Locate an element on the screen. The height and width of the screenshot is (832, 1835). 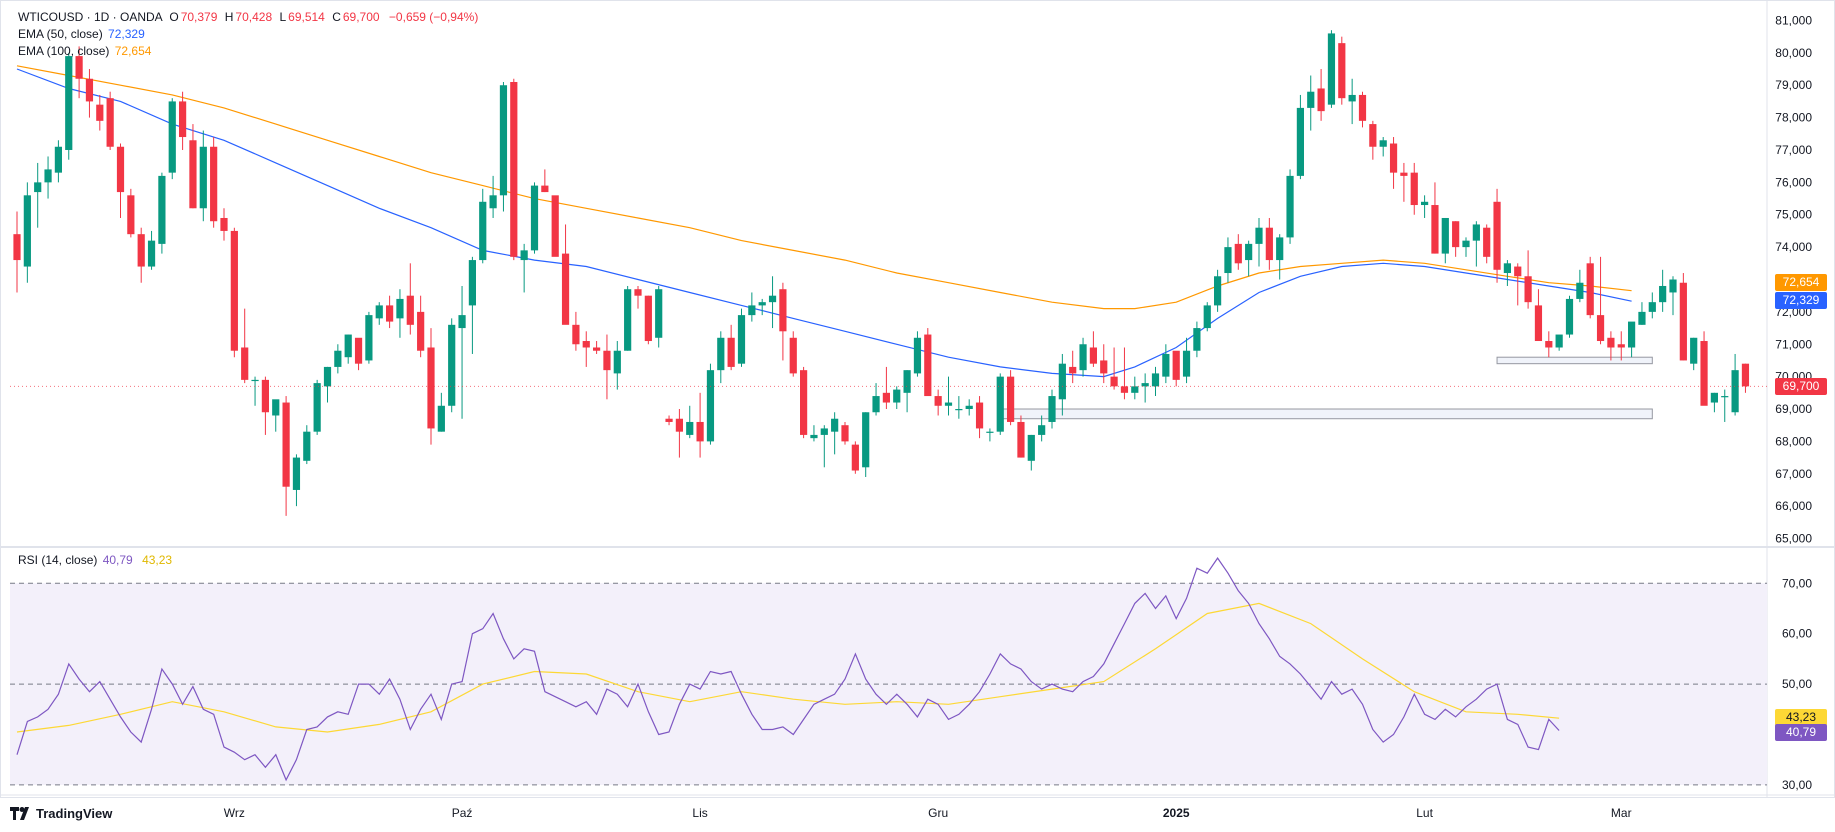
ema50-price-badge: 72,329 is located at coordinates (1801, 301).